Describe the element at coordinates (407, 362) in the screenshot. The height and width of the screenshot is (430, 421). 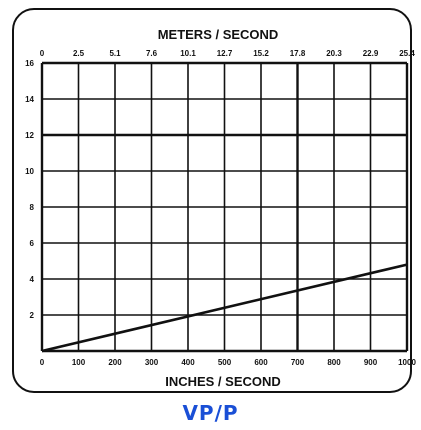
I see `x-tick-label: 1000` at that location.